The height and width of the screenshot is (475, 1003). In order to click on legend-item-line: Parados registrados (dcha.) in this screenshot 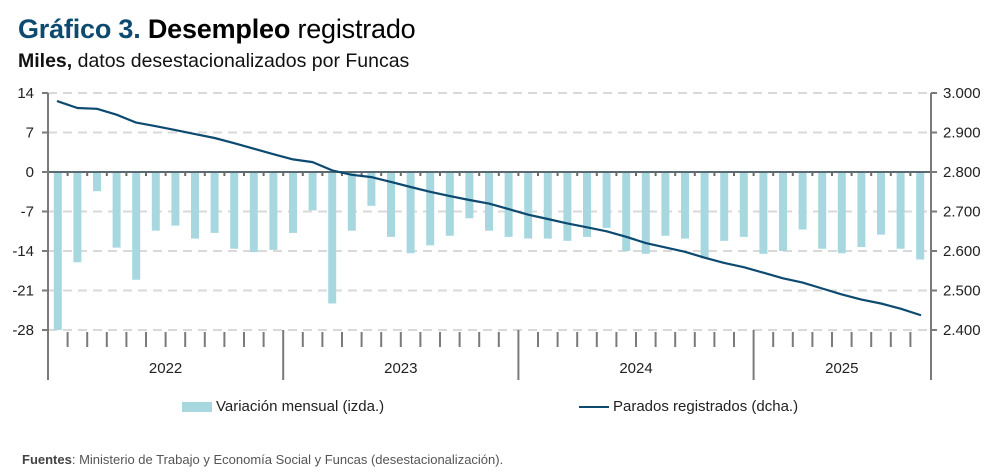, I will do `click(688, 406)`.